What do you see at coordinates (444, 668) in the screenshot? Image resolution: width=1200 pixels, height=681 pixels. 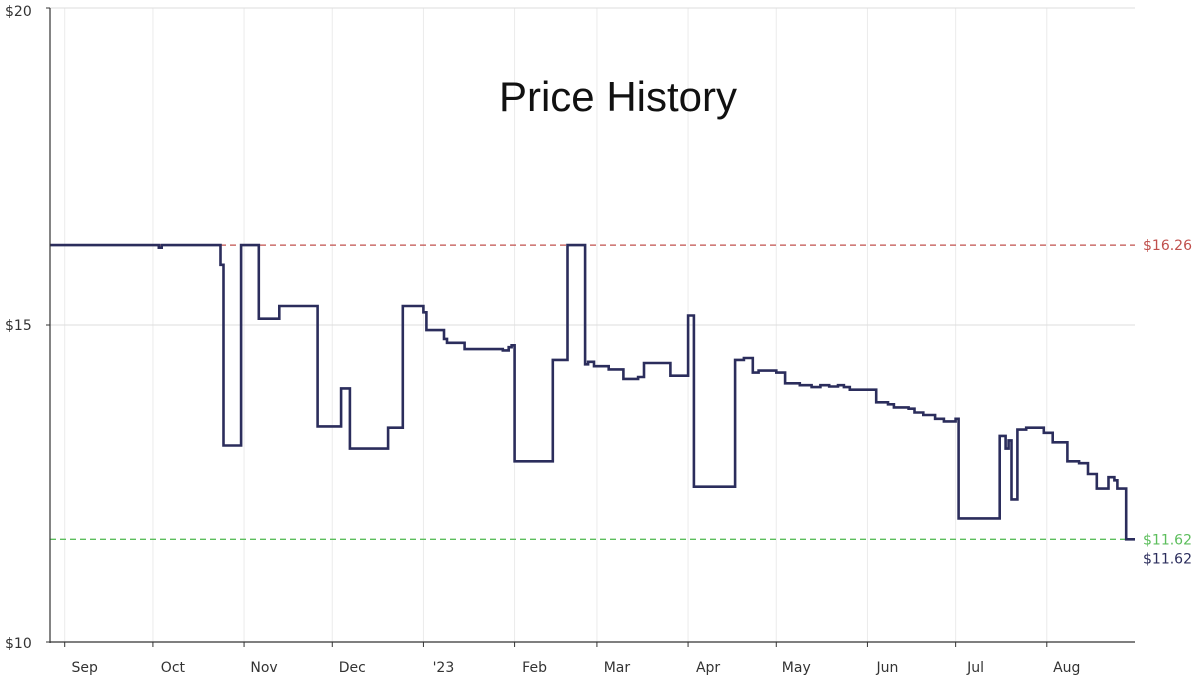 I see `x-tick-label: '23` at bounding box center [444, 668].